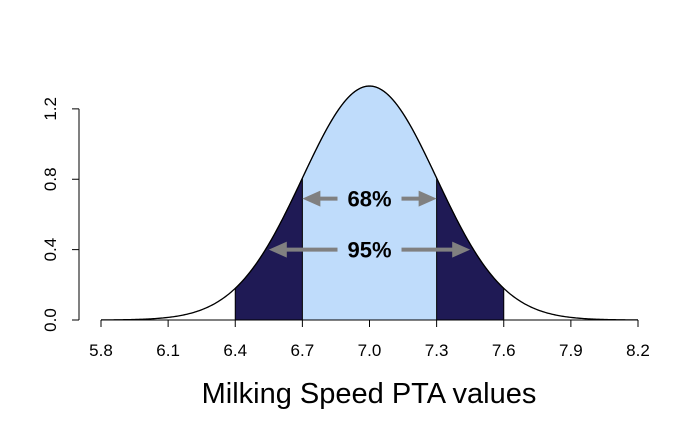 This screenshot has height=427, width=700. Describe the element at coordinates (101, 350) in the screenshot. I see `x-tick-label: 5.8` at that location.